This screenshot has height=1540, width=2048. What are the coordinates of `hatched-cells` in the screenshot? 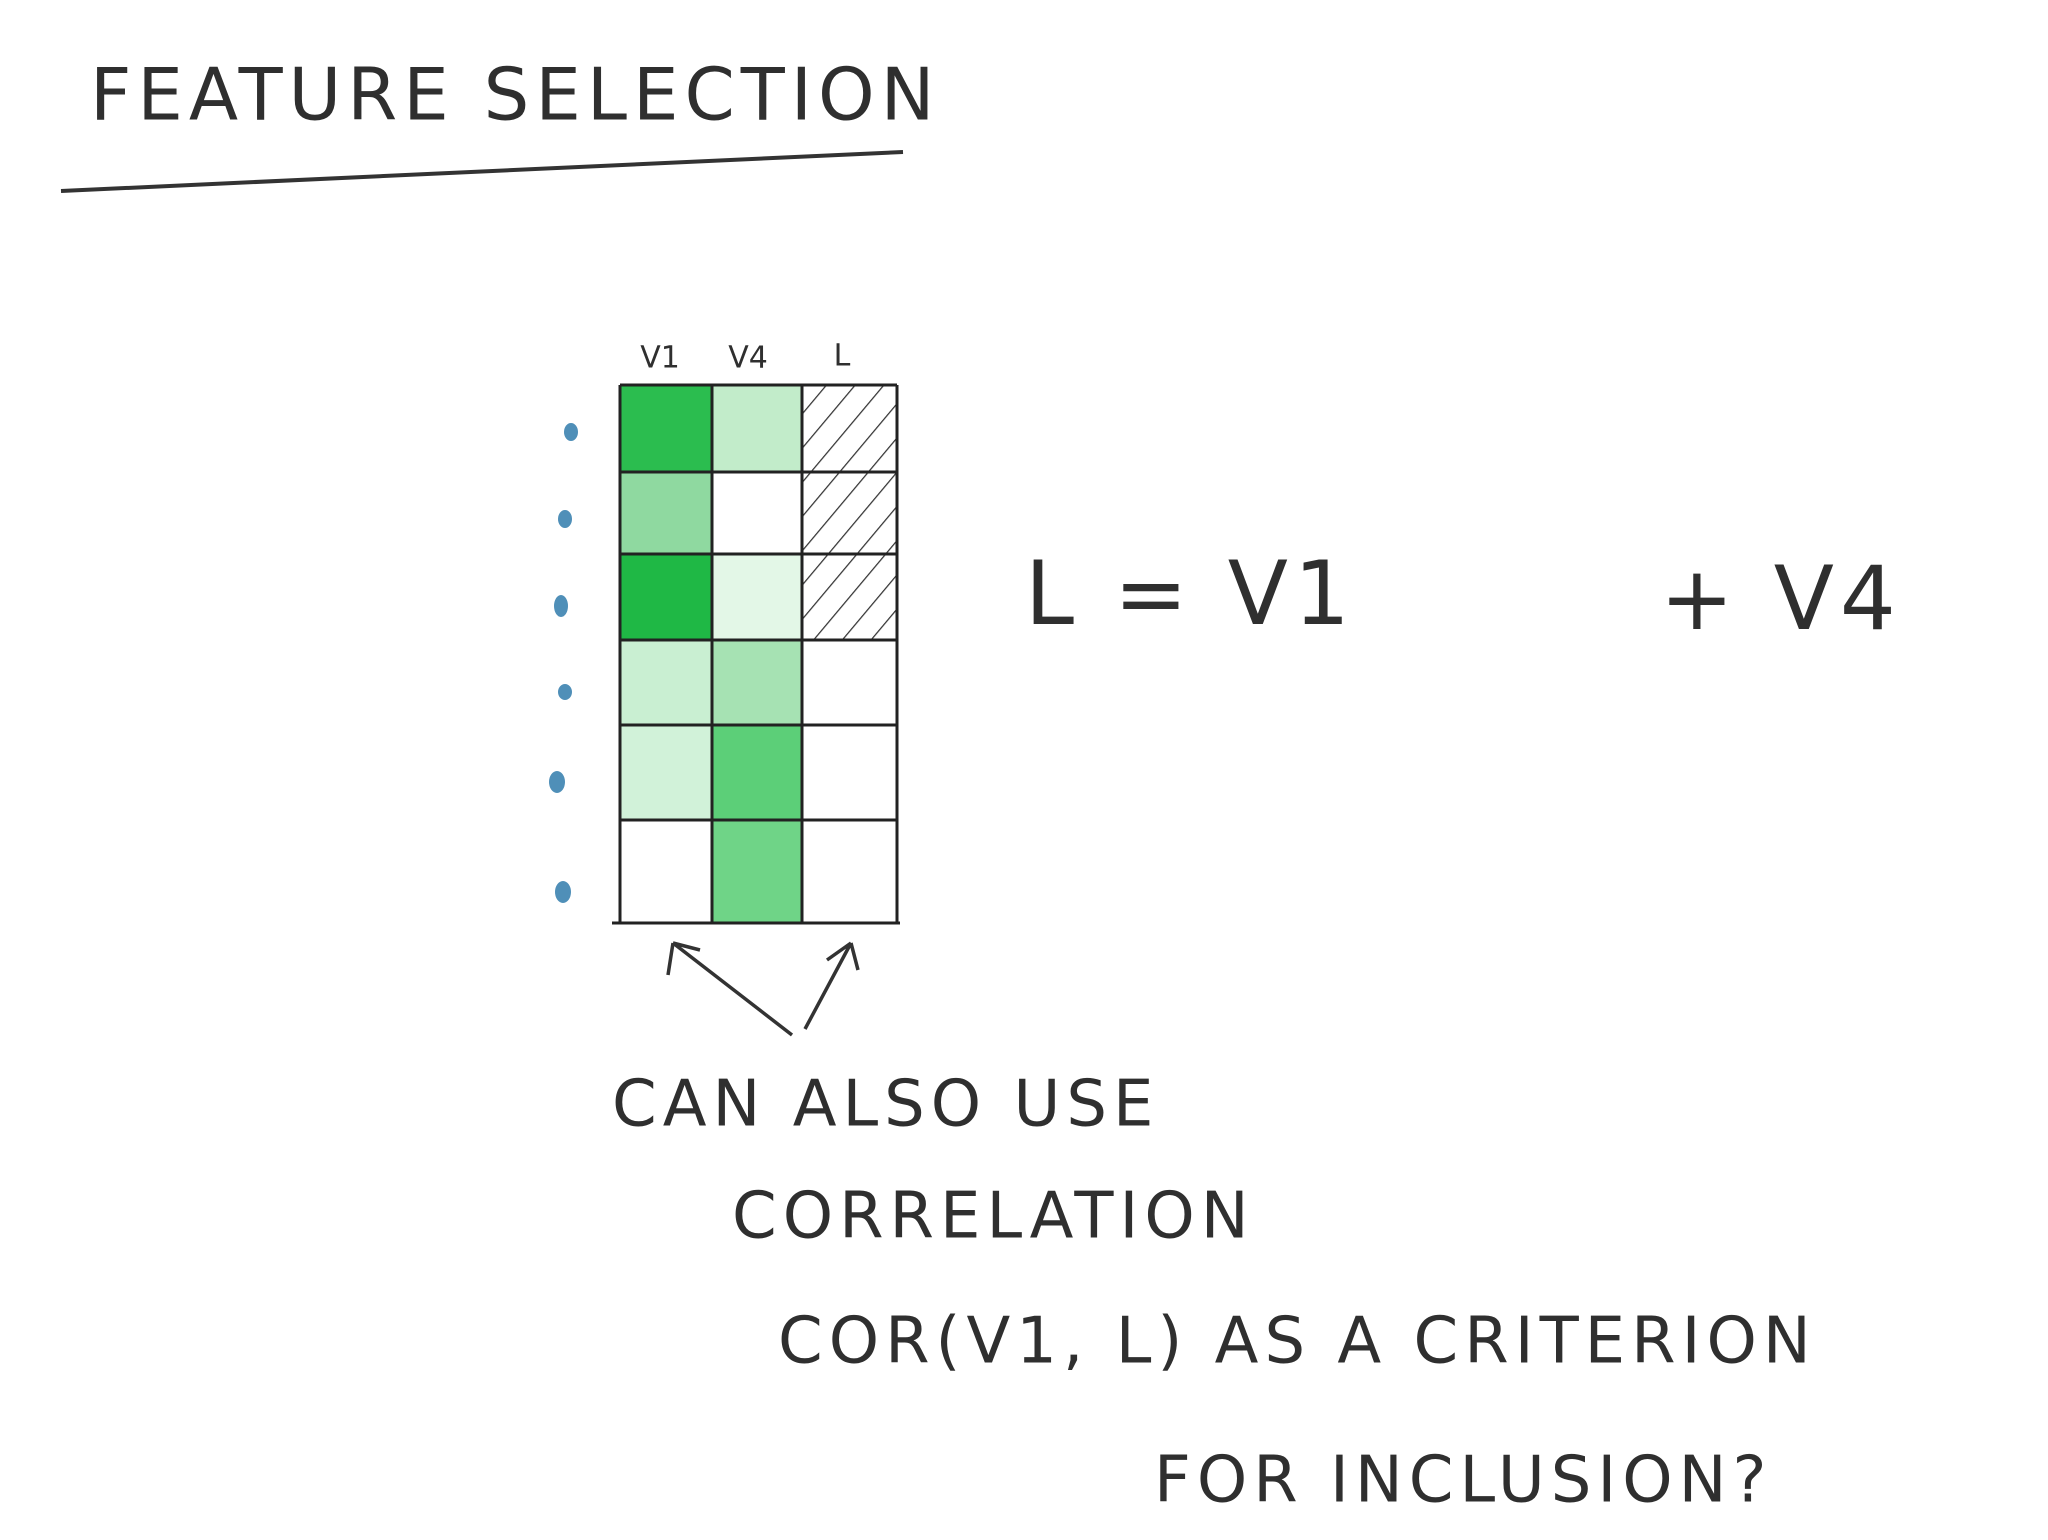 It's located at (849, 512).